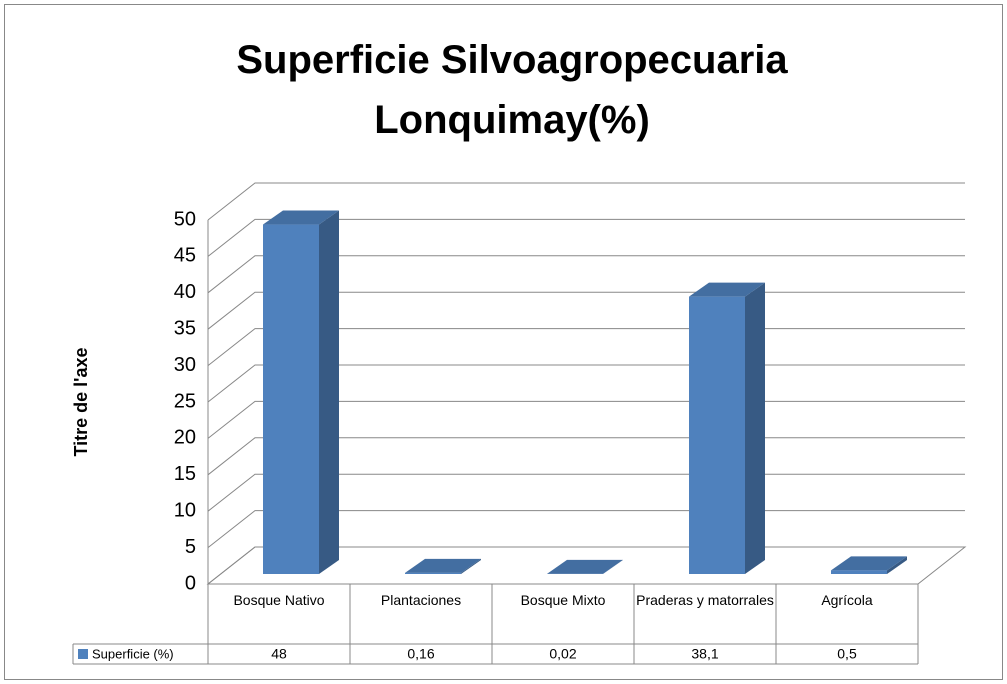 This screenshot has height=684, width=1007. Describe the element at coordinates (185, 401) in the screenshot. I see `y-tick-label: 25` at that location.